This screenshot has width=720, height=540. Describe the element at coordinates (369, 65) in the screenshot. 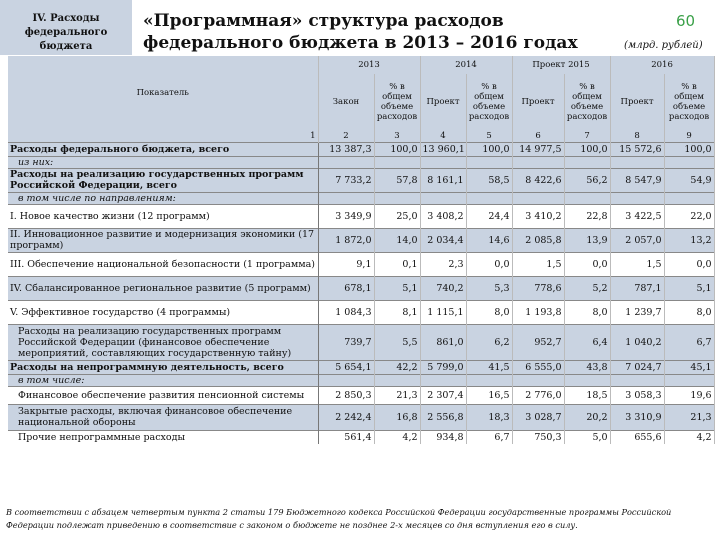

I see `year-2013-header: 2013` at that location.